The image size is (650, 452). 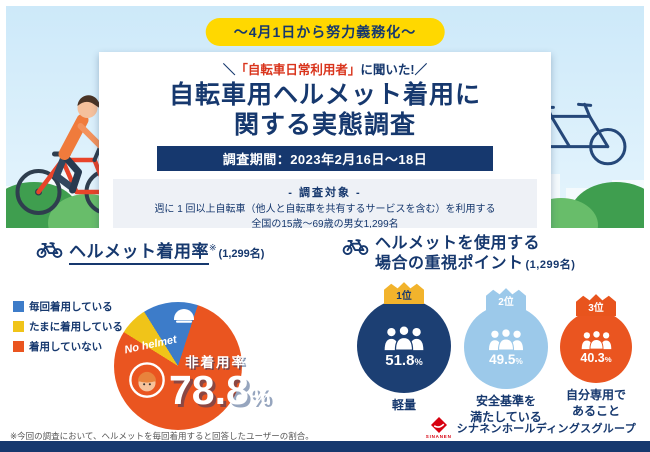 I want to click on priority-header: ヘルメットを使用する 場合の重視ポイント (1,299名), so click(x=458, y=254).